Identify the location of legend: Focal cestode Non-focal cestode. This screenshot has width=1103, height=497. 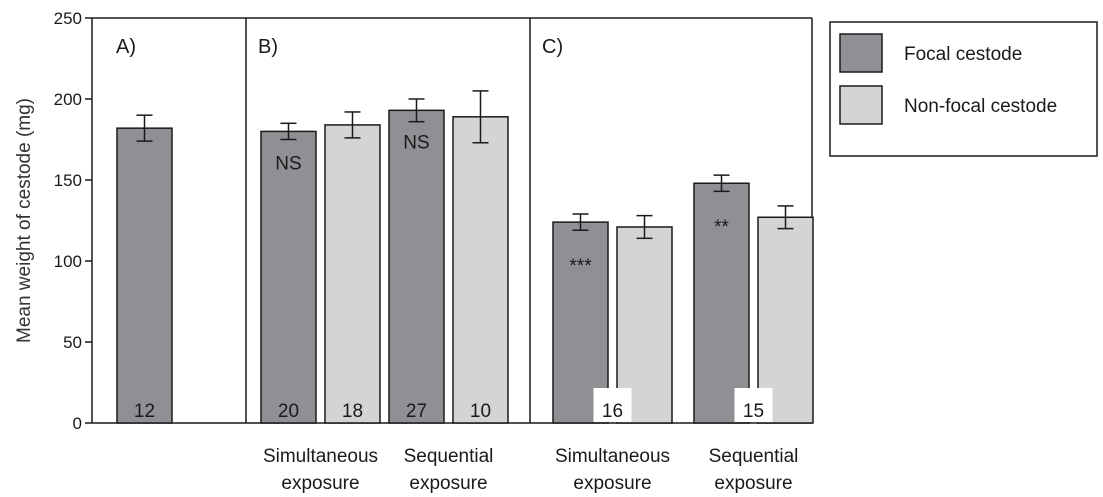
(963, 89).